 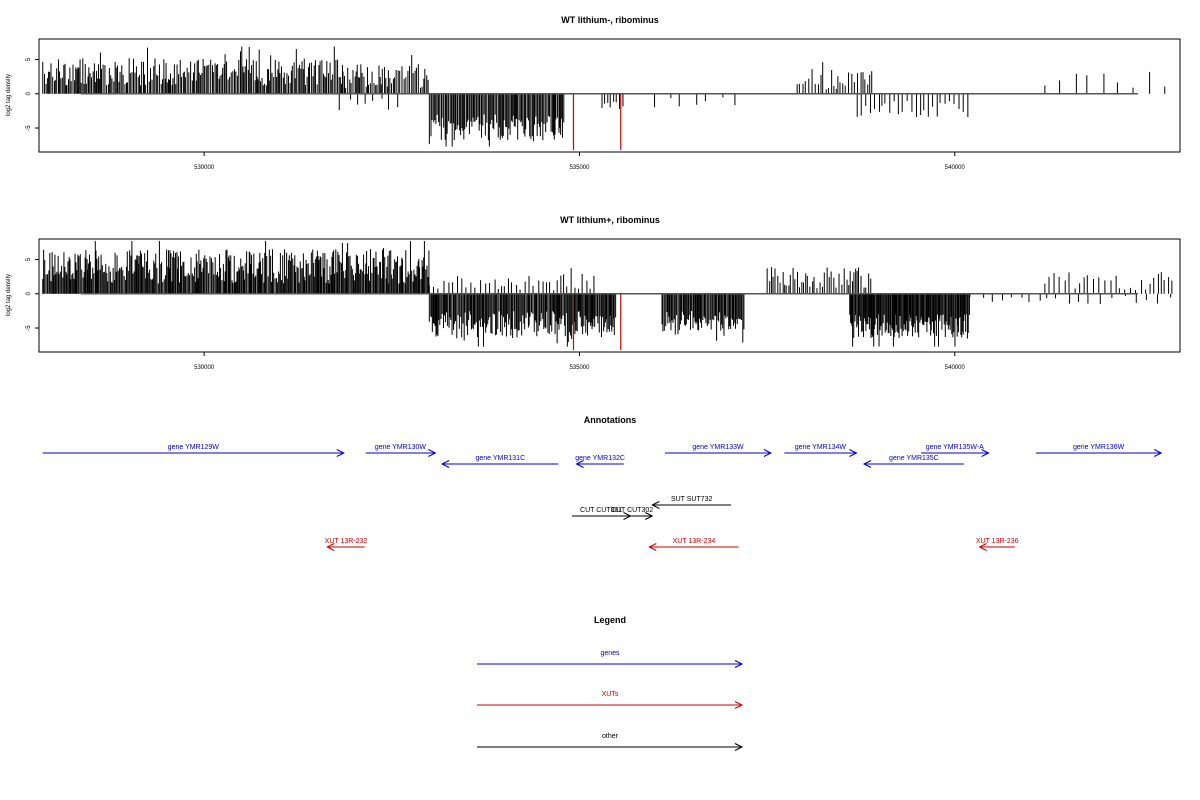 I want to click on feature: XUT 13R-234, so click(x=693, y=544).